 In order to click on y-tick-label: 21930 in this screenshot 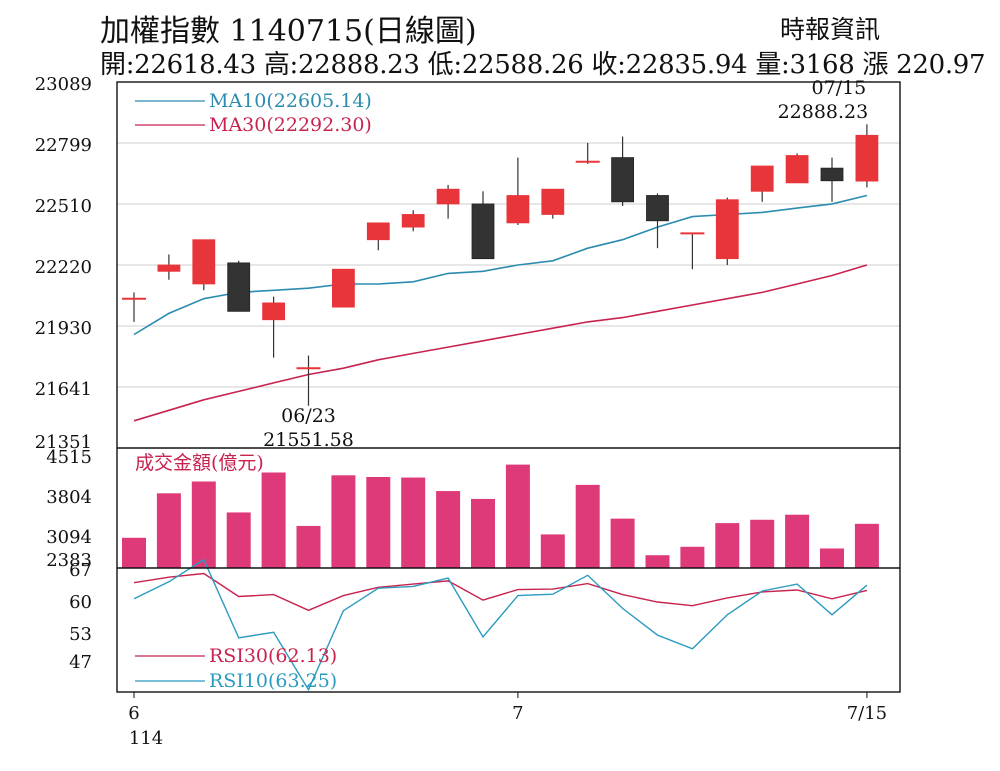, I will do `click(63, 328)`.